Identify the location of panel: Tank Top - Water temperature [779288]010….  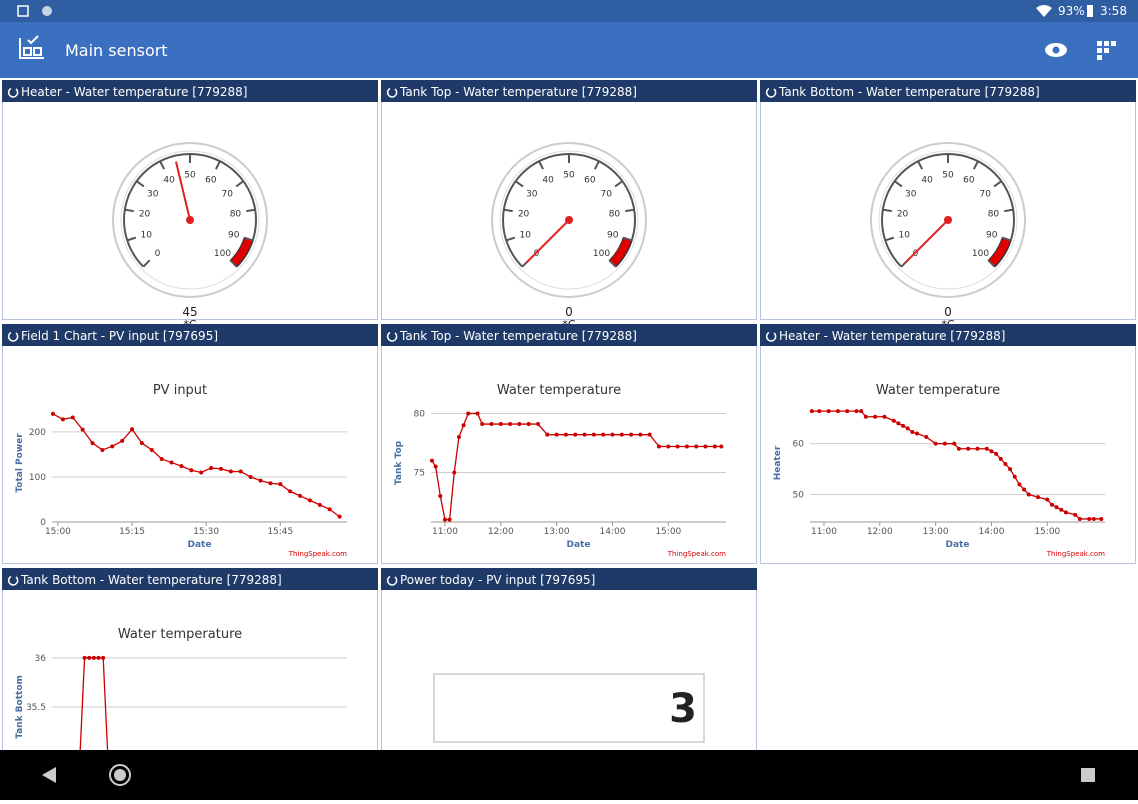
(569, 205).